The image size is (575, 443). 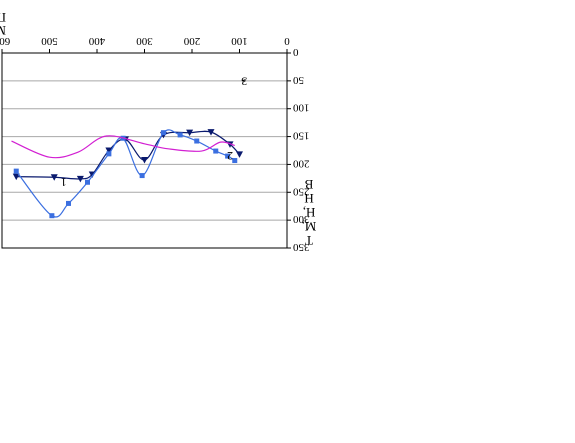 What do you see at coordinates (308, 184) in the screenshot?
I see `y-axis-title-line-4: В` at bounding box center [308, 184].